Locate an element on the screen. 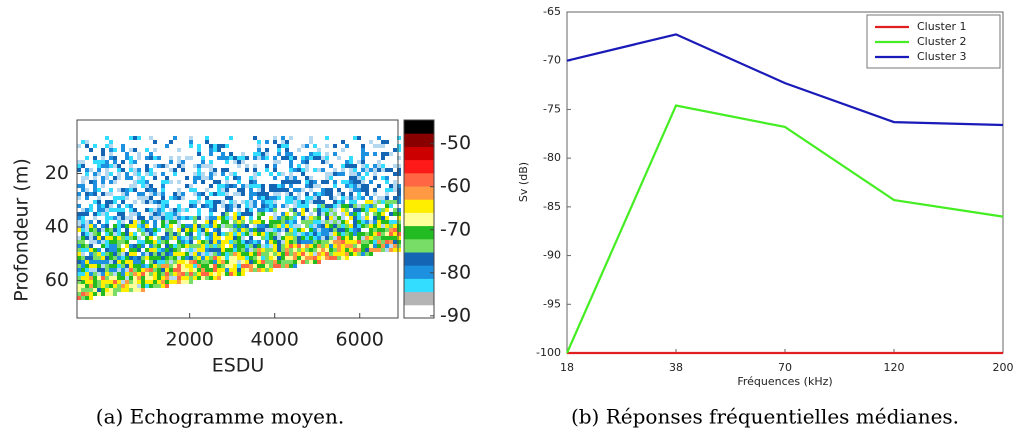 The image size is (1016, 439). echogram-image is located at coordinates (239, 218).